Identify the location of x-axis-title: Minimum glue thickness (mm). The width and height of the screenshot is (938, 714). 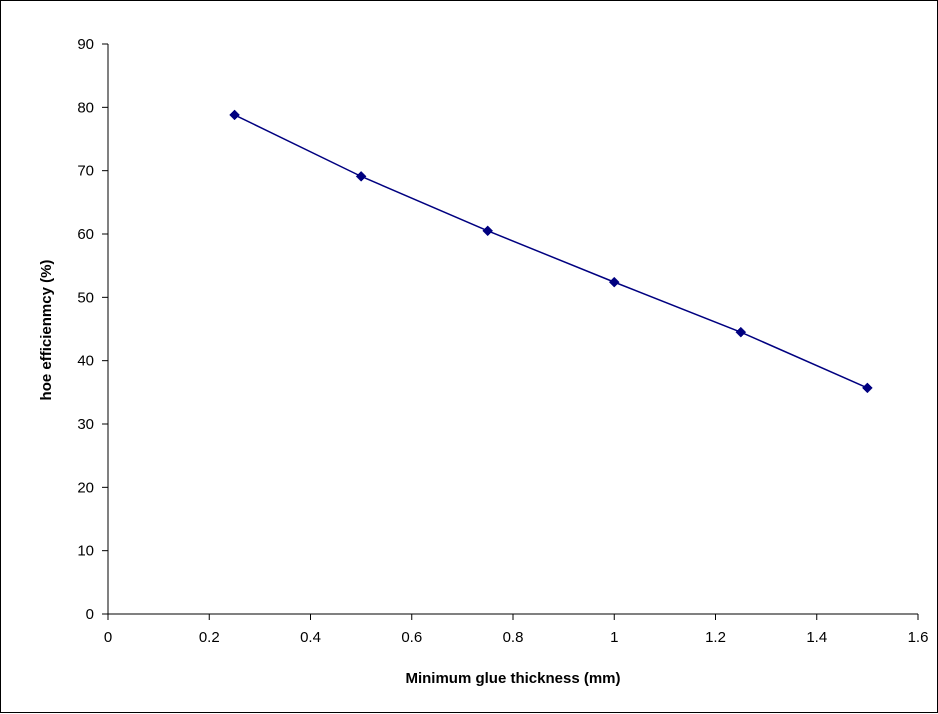
(512, 678).